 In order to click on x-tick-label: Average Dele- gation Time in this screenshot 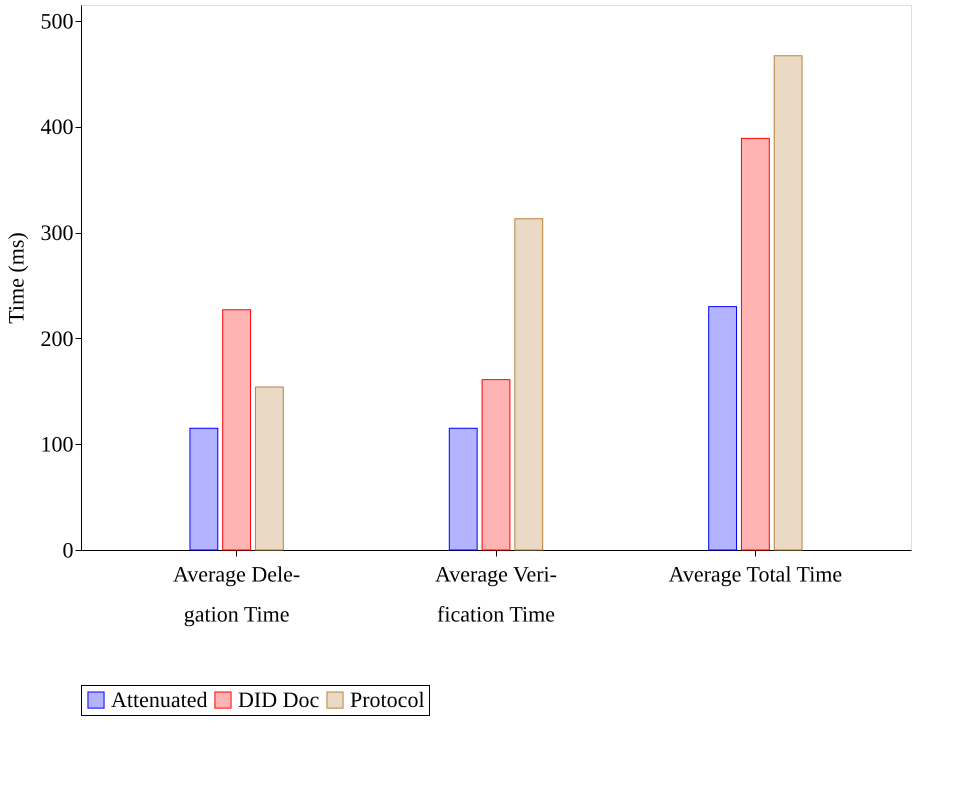, I will do `click(236, 594)`.